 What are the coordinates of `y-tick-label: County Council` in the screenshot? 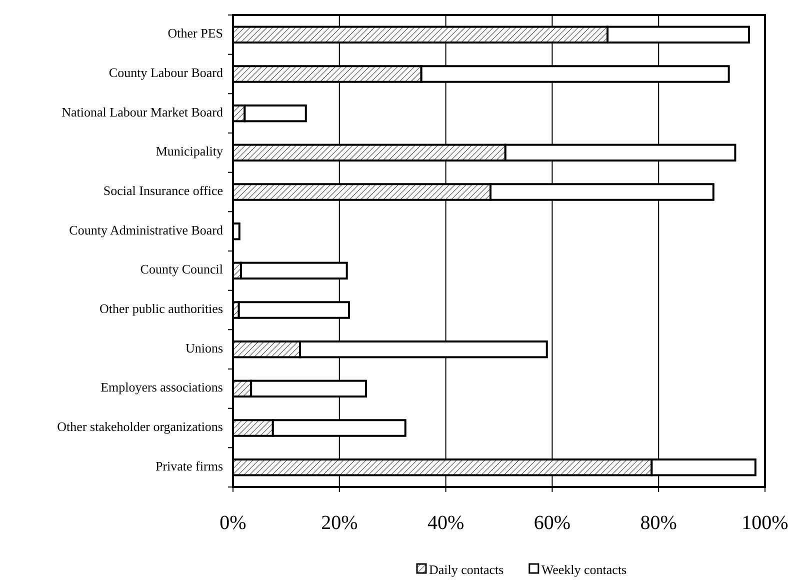 It's located at (182, 269).